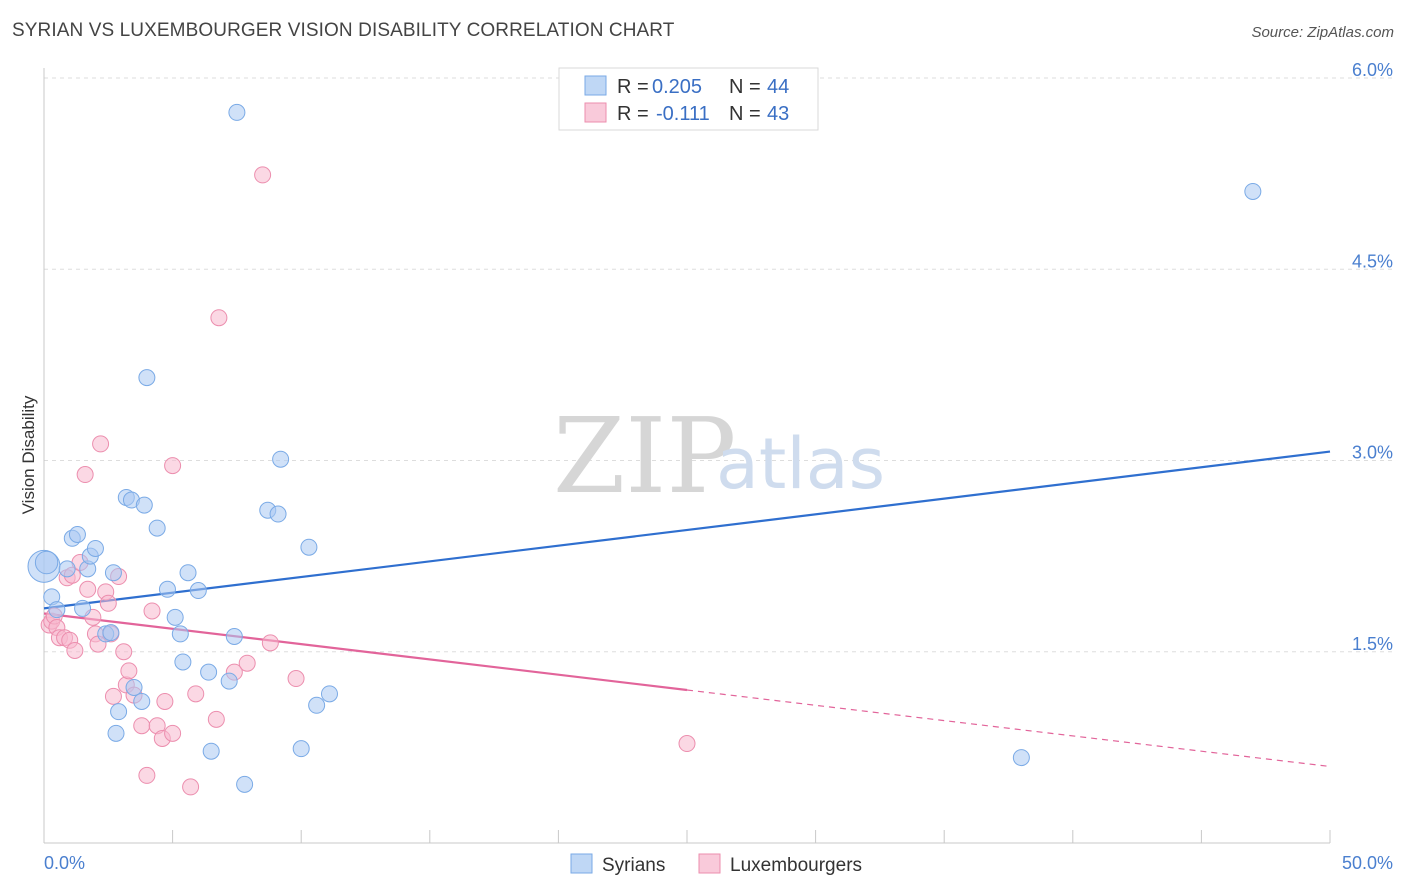 This screenshot has height=892, width=1406. I want to click on y-axis-title: Vision Disability, so click(28, 454).